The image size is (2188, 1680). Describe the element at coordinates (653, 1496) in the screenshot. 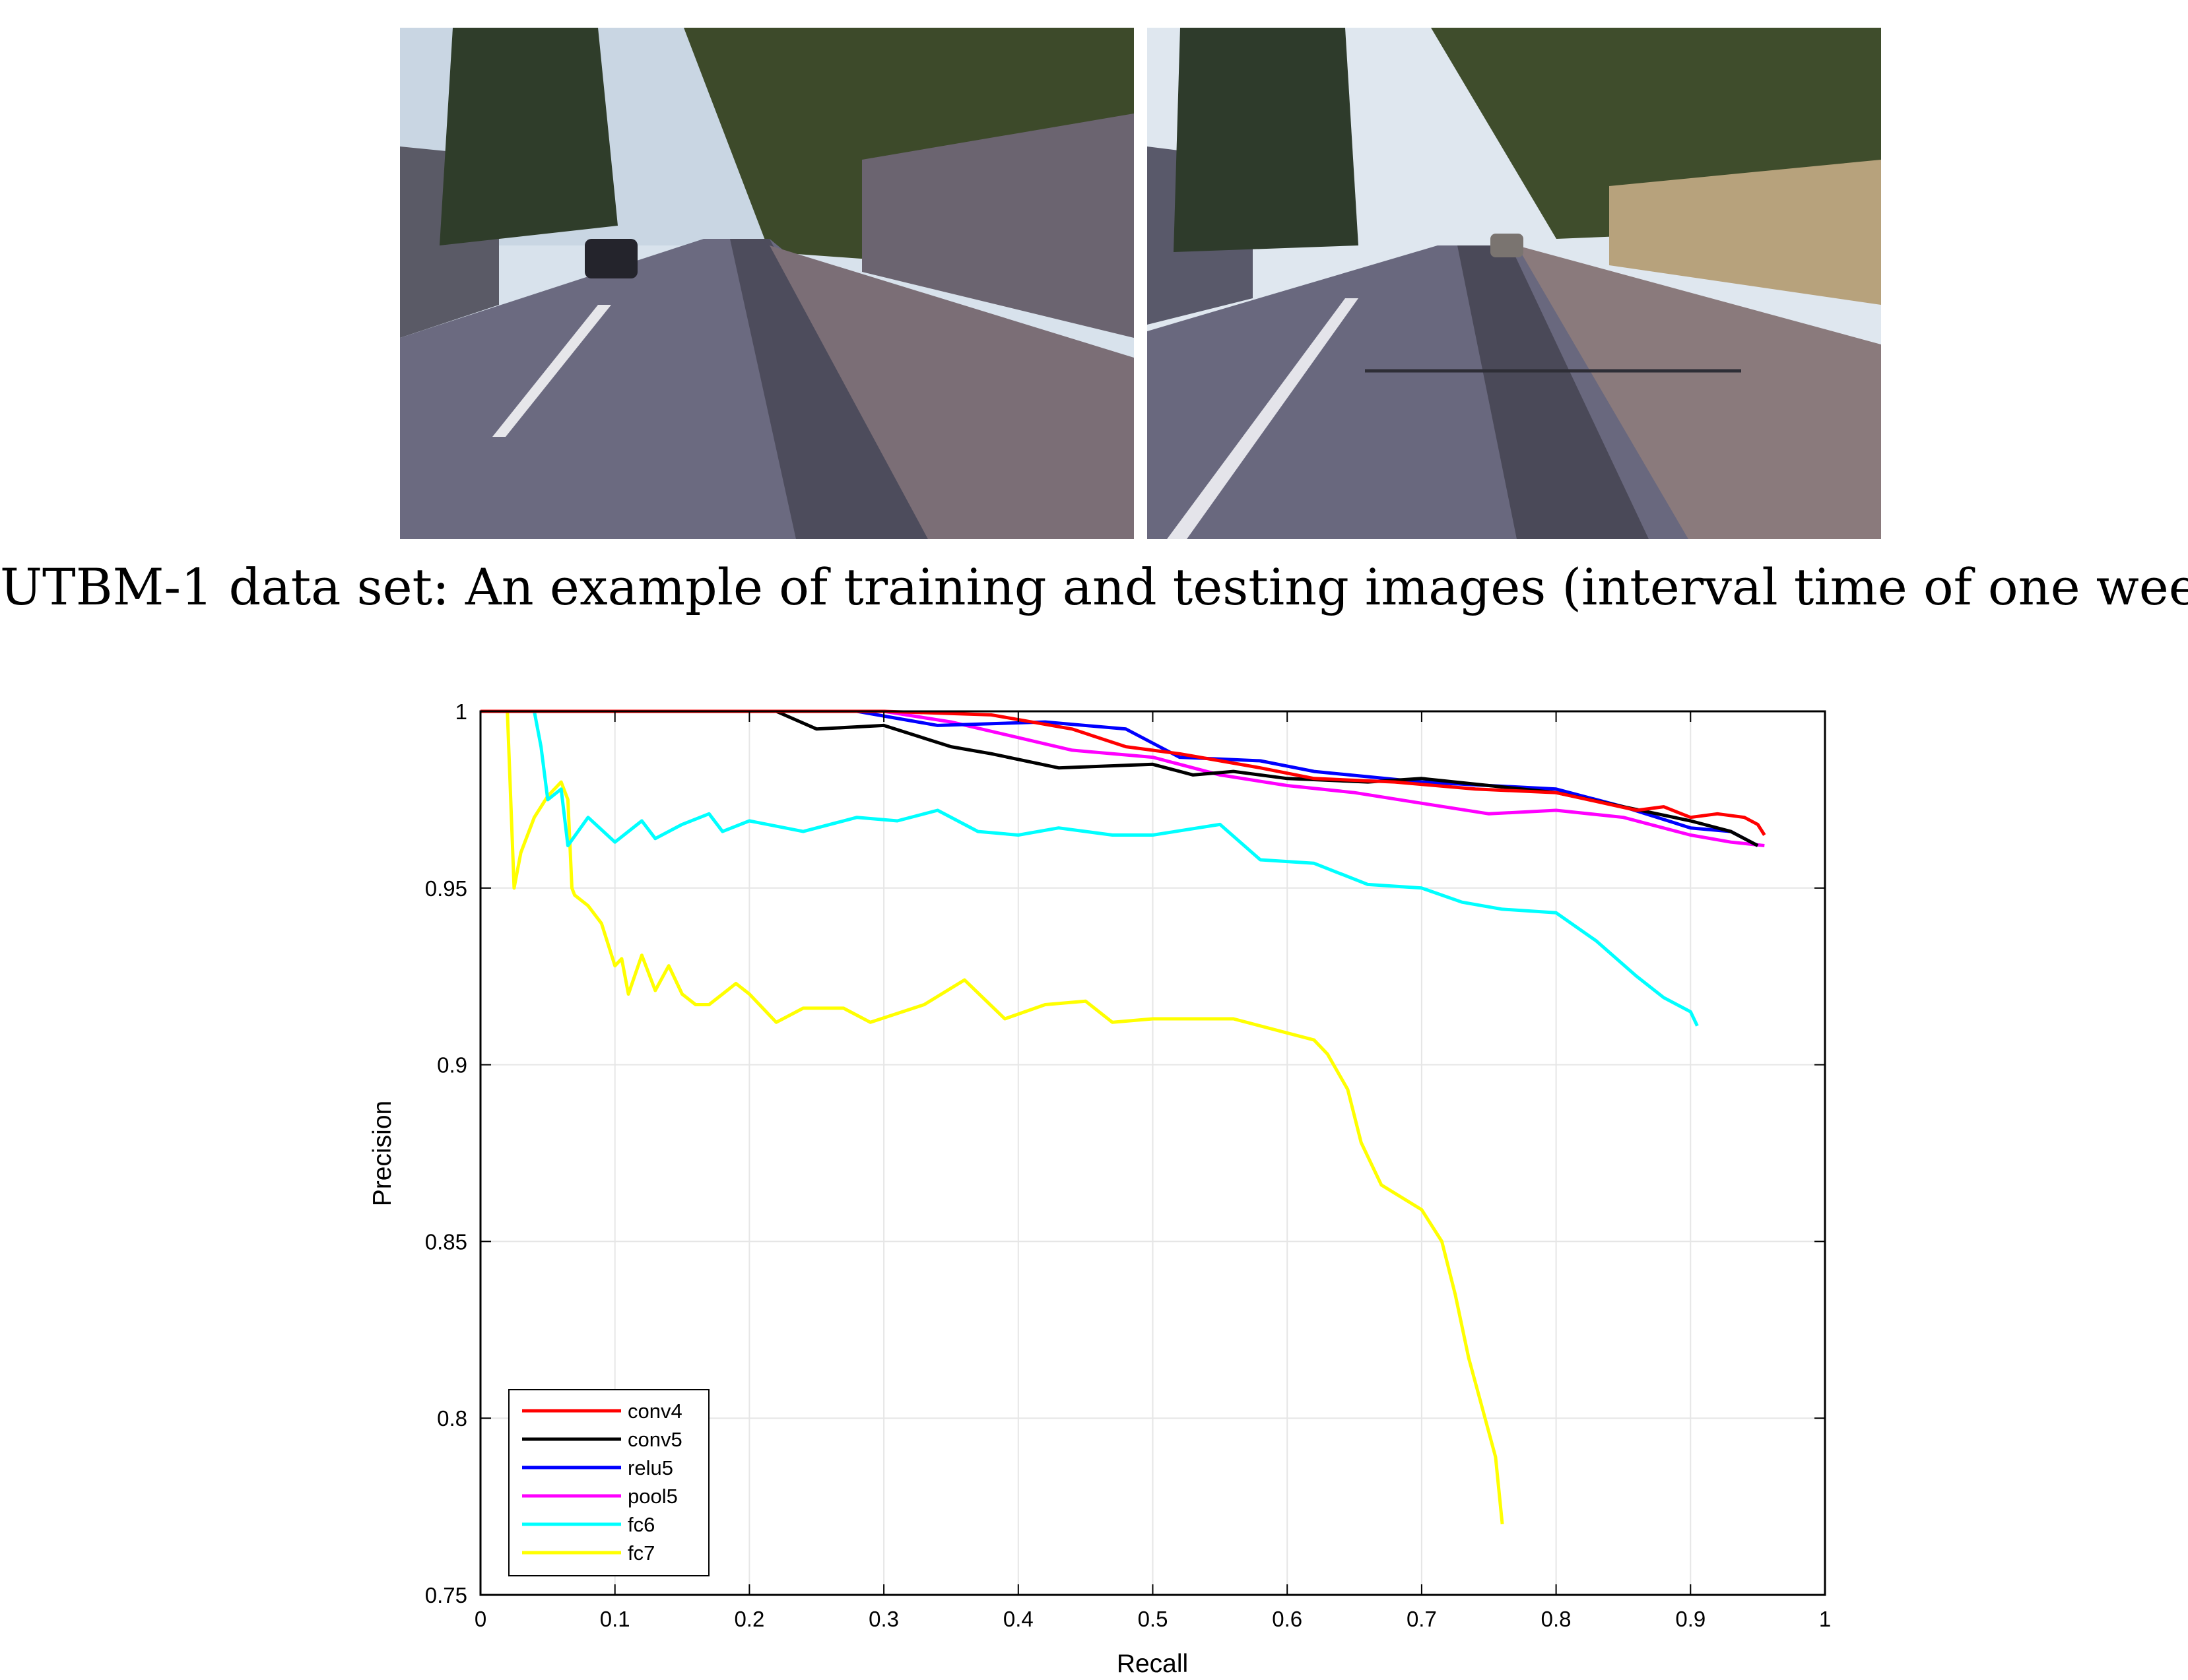

I see `legend-label-pool5: pool5` at that location.